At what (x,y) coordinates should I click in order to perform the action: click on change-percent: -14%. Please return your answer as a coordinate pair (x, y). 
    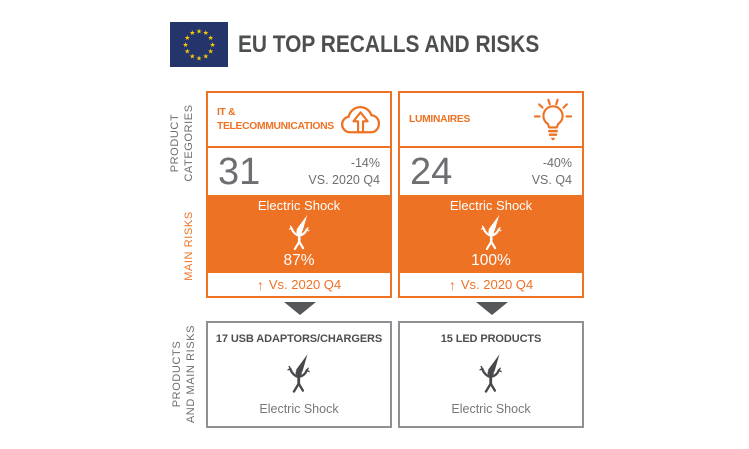
    Looking at the image, I should click on (365, 163).